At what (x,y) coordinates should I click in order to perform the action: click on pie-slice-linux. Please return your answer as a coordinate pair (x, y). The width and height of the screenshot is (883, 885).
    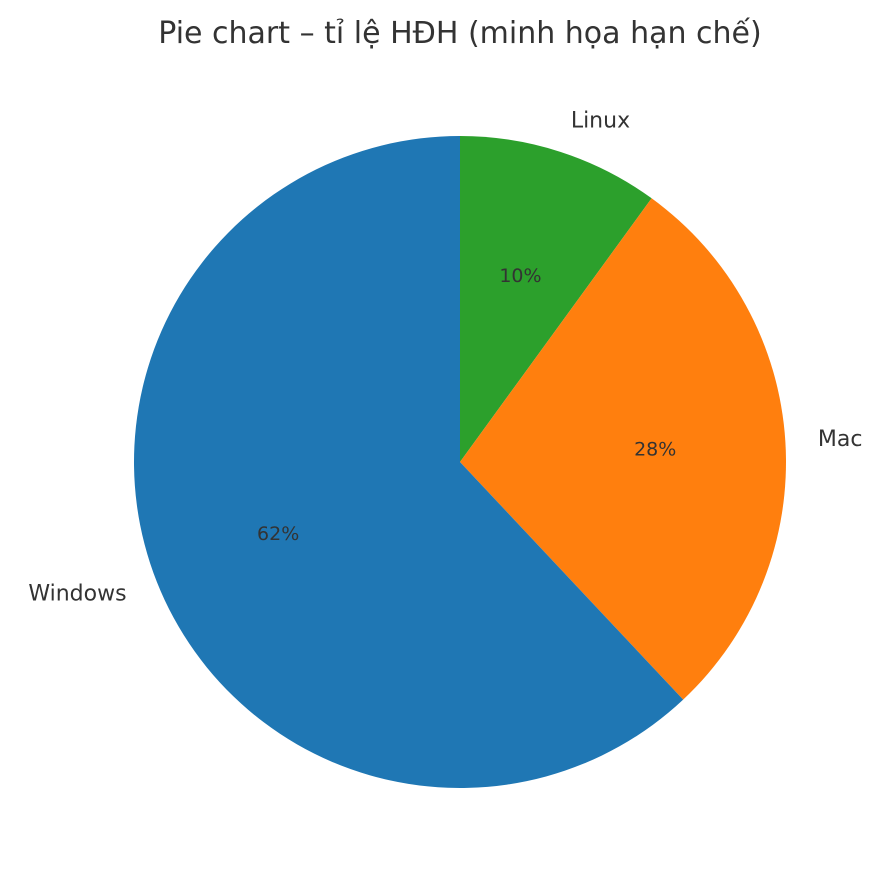
    Looking at the image, I should click on (556, 299).